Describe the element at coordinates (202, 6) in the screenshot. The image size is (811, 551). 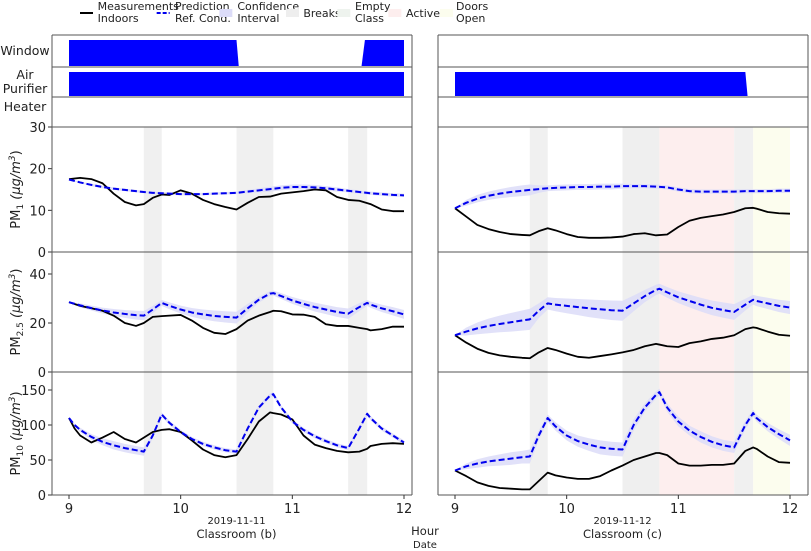
I see `legend-label-line: Prediction` at that location.